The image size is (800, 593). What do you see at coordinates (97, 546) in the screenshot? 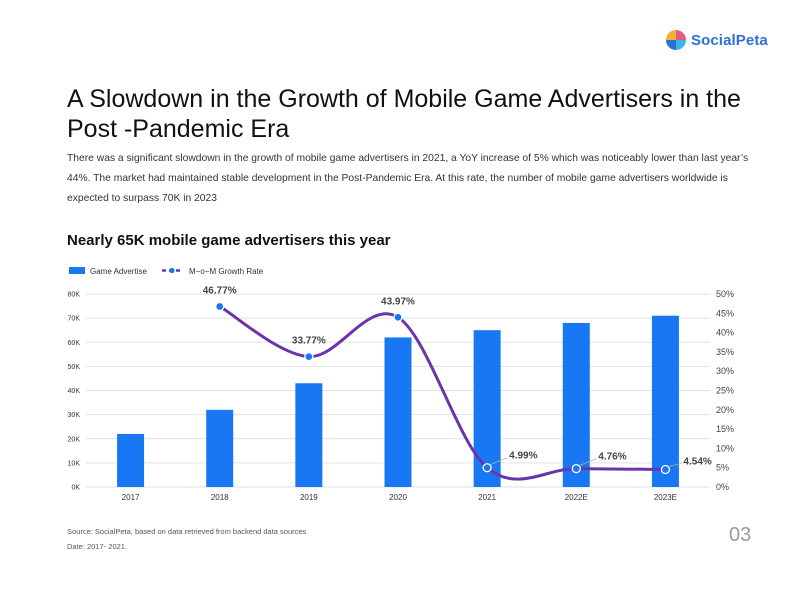
I see `date-text: Date: 2017- 2021.` at bounding box center [97, 546].